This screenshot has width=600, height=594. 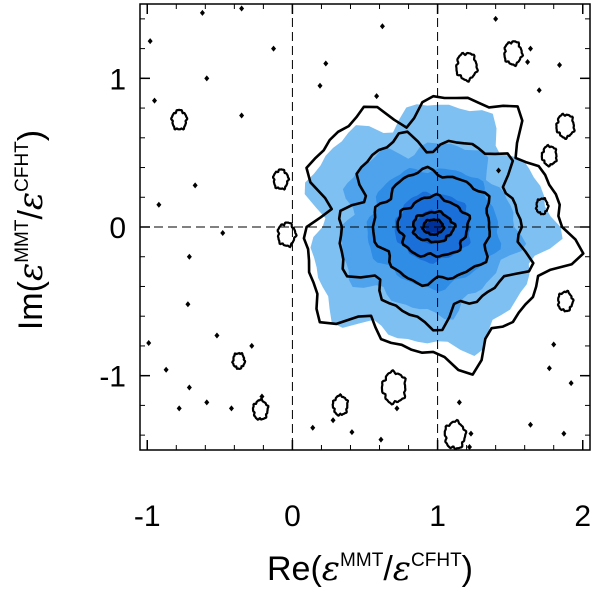 What do you see at coordinates (147, 516) in the screenshot?
I see `x-tick-label: -1` at bounding box center [147, 516].